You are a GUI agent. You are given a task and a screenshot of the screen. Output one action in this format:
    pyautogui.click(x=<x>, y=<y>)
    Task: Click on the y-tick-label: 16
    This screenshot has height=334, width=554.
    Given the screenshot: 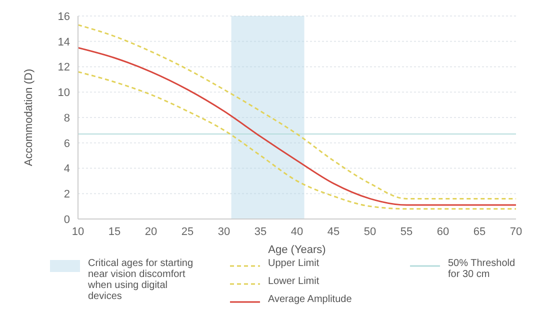 What is the action you would take?
    pyautogui.click(x=64, y=16)
    